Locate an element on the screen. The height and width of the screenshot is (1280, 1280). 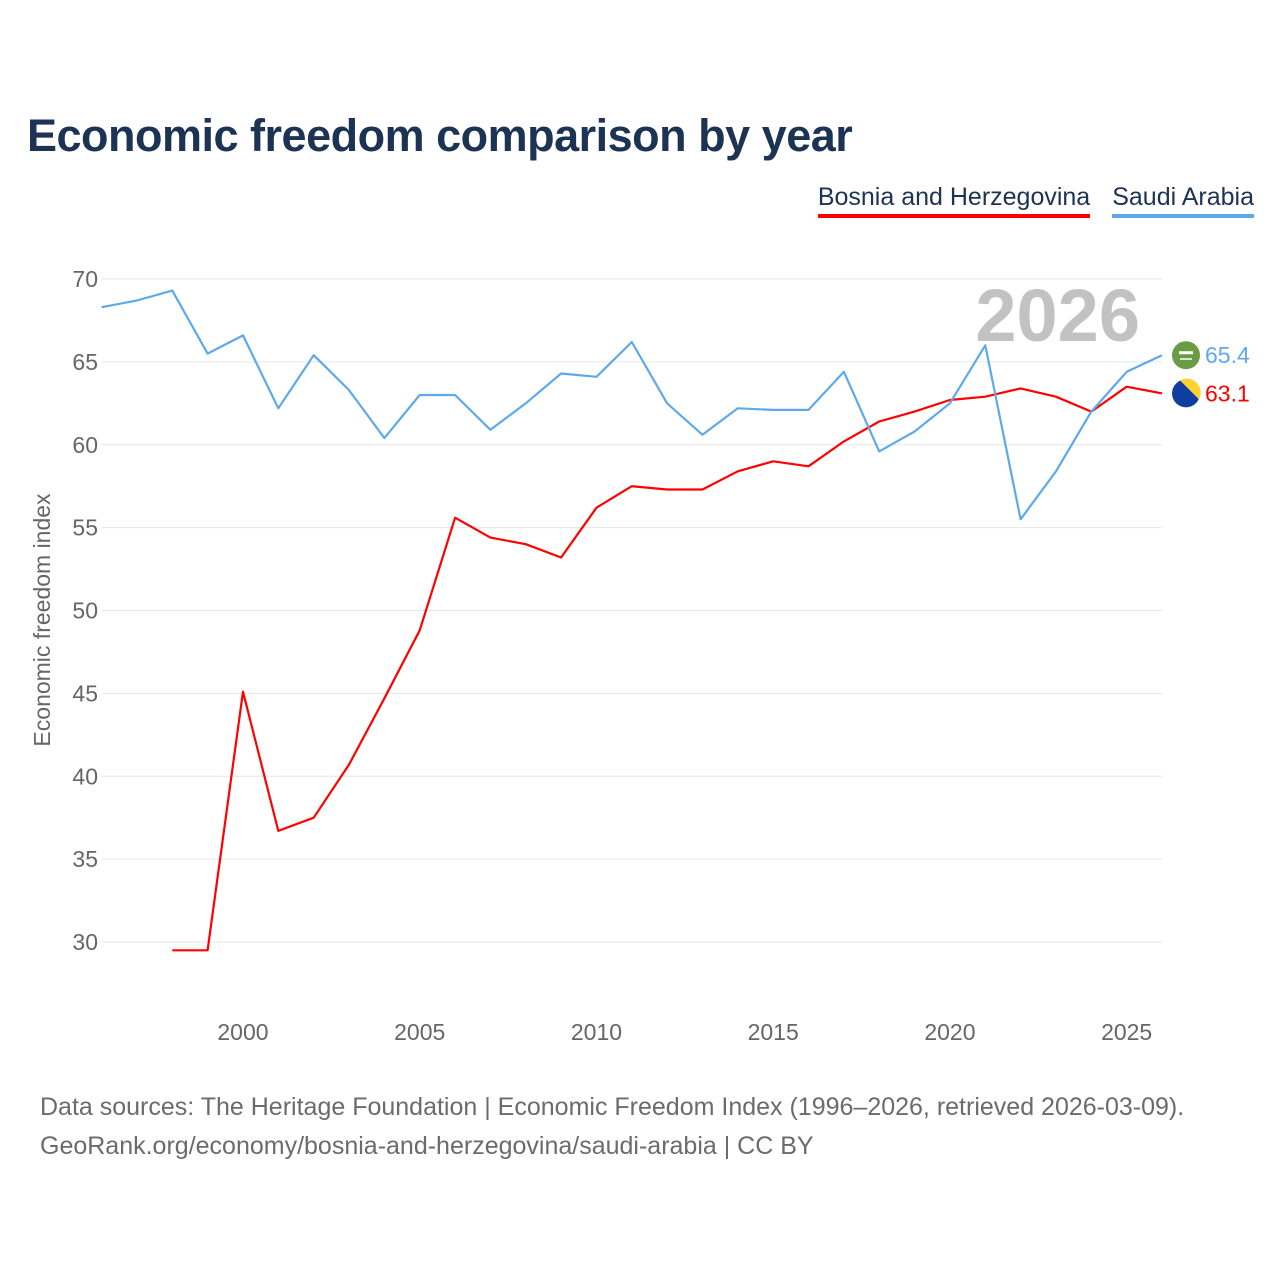
x-tick-label: 2010 is located at coordinates (596, 1032).